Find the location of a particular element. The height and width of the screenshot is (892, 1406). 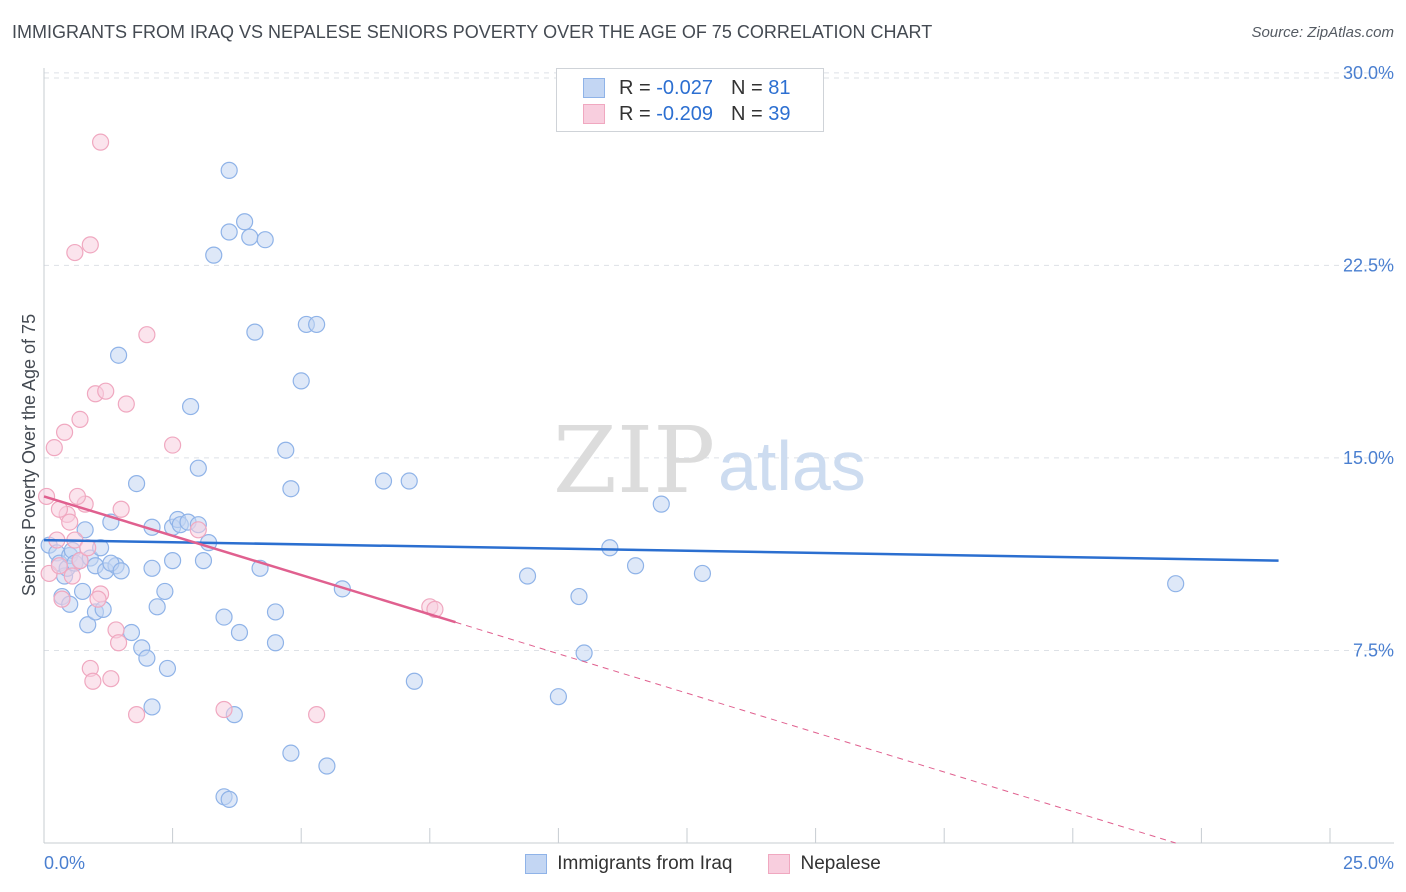

legend-item-nepalese: Nepalese is located at coordinates (824, 864).